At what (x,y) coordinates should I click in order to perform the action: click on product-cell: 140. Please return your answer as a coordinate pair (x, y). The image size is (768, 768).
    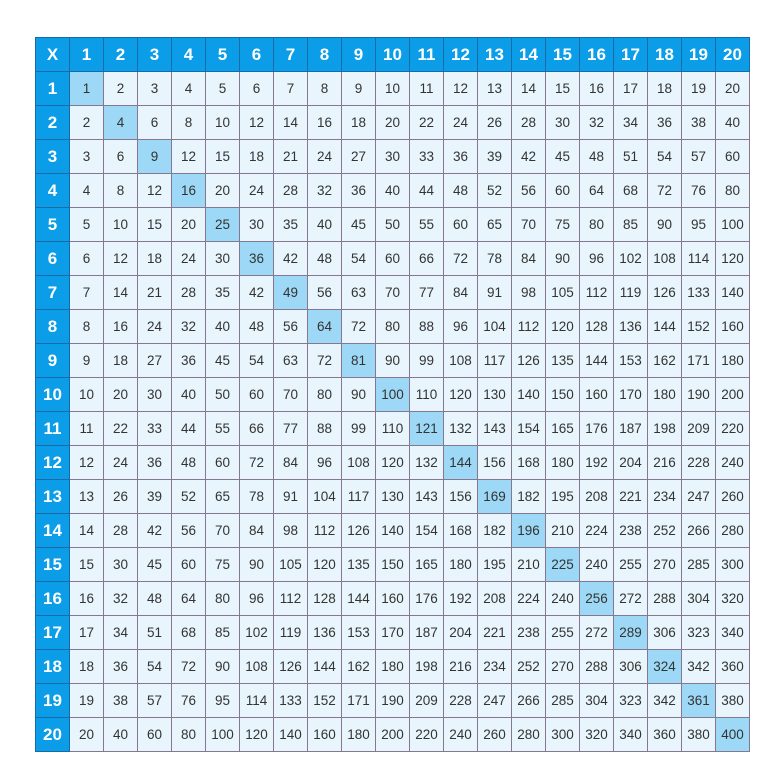
    Looking at the image, I should click on (528, 394).